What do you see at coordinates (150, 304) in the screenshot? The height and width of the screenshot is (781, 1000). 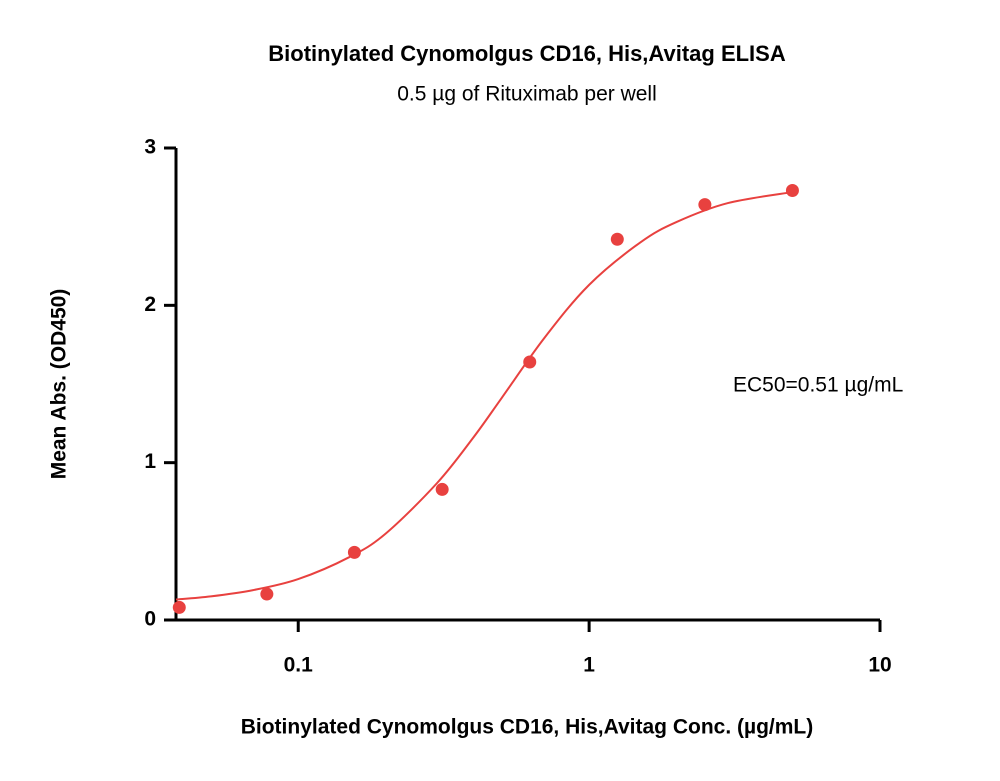 I see `y-tick-label: 2` at bounding box center [150, 304].